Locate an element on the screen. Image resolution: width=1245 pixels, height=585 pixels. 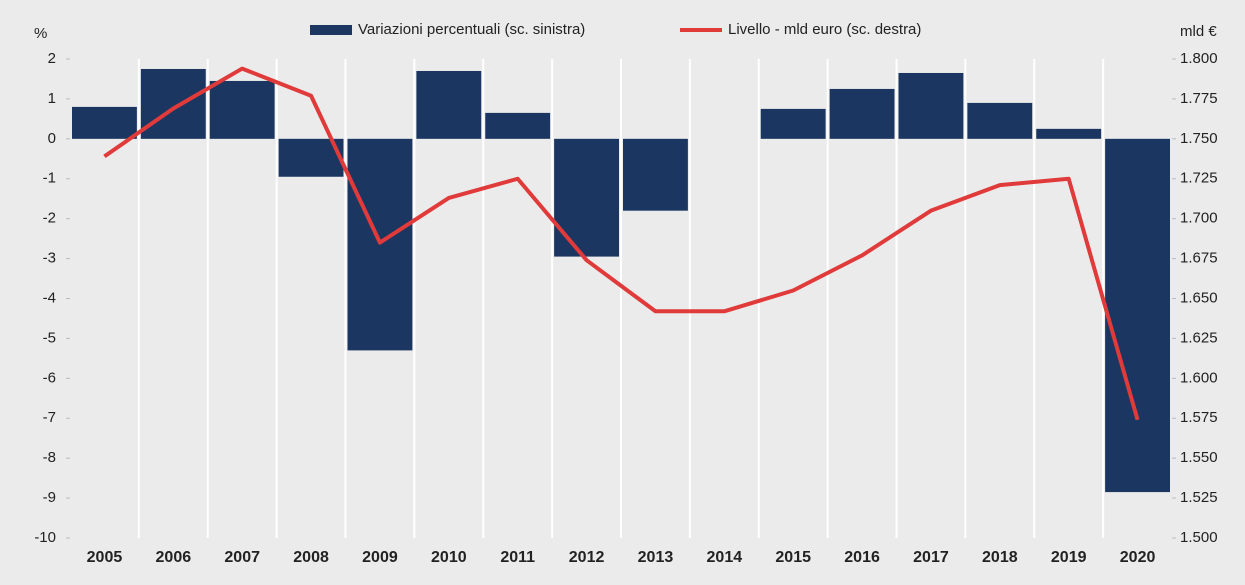
x-tick-label: 2014 is located at coordinates (725, 557).